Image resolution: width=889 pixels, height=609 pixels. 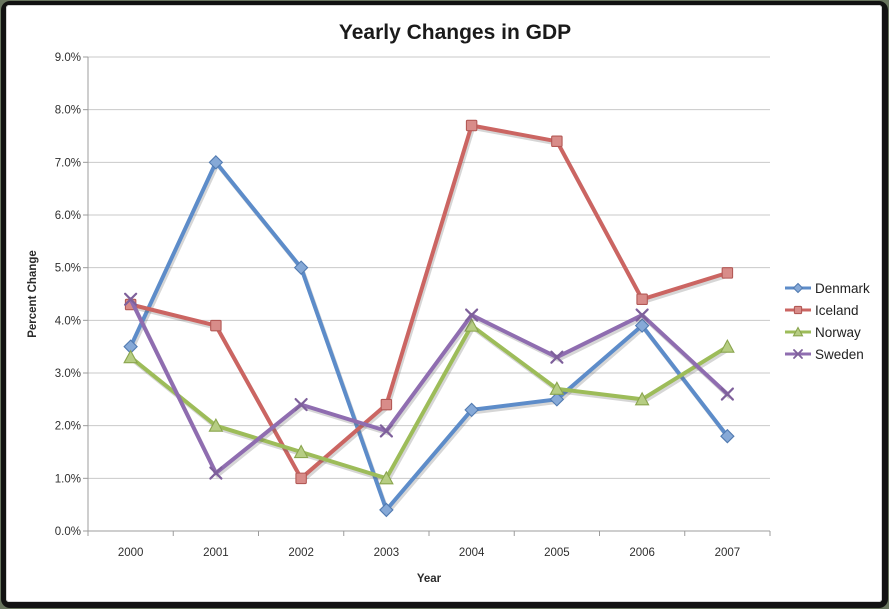 I want to click on legend-marker-square, so click(x=798, y=310).